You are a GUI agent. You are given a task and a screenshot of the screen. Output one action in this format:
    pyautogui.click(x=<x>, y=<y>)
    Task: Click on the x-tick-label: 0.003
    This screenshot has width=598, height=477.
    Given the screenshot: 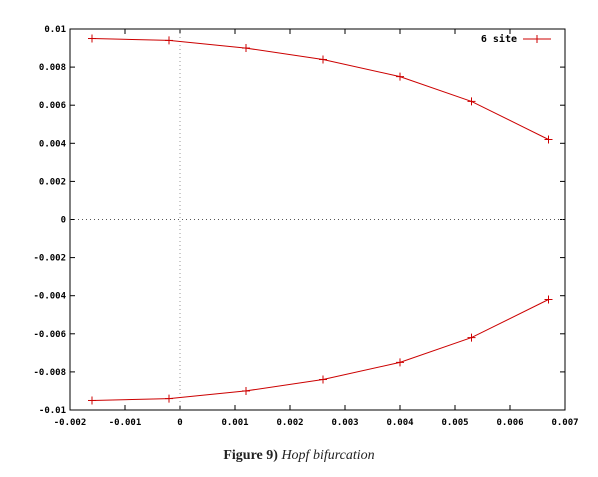 What is the action you would take?
    pyautogui.click(x=344, y=423)
    